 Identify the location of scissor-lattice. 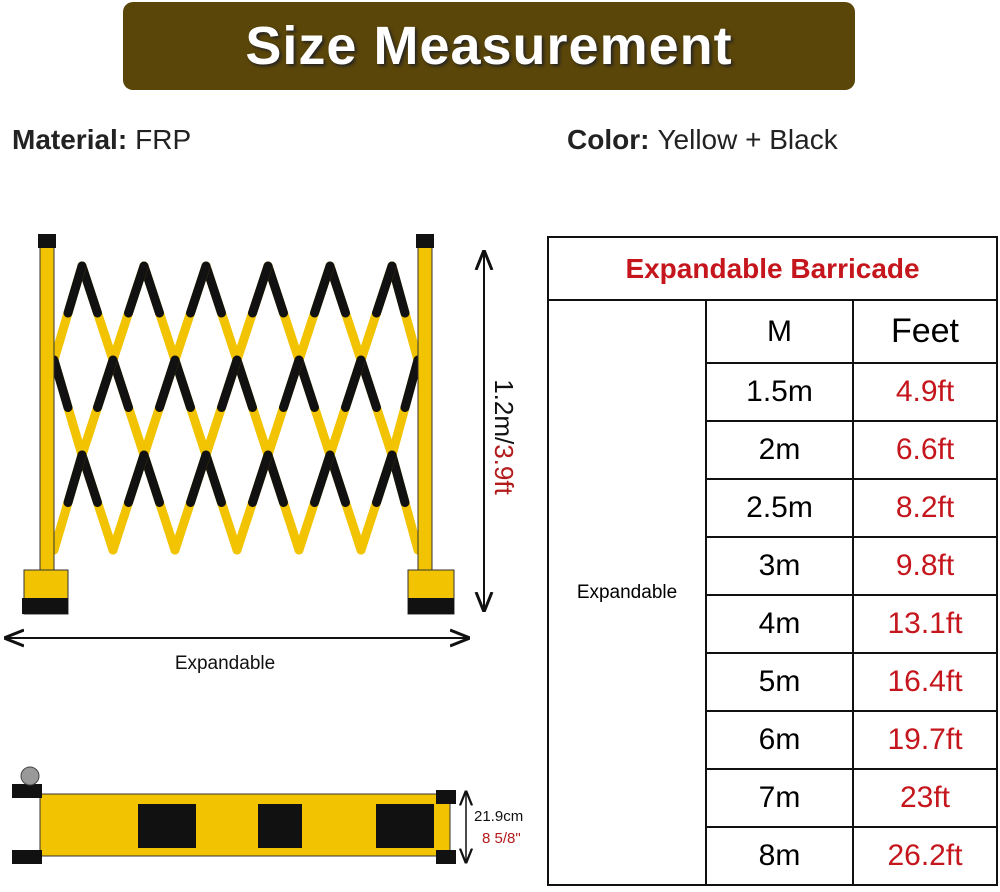
(236, 408).